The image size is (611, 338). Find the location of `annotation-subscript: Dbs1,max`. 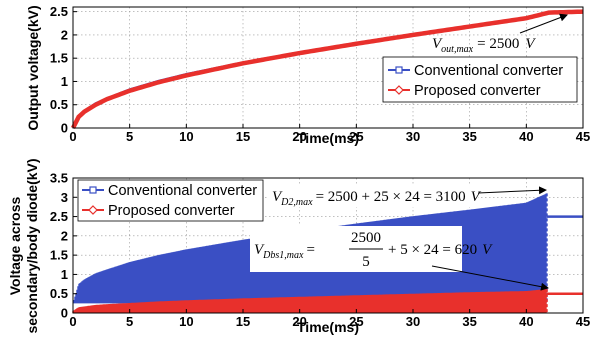

annotation-subscript: Dbs1,max is located at coordinates (283, 255).